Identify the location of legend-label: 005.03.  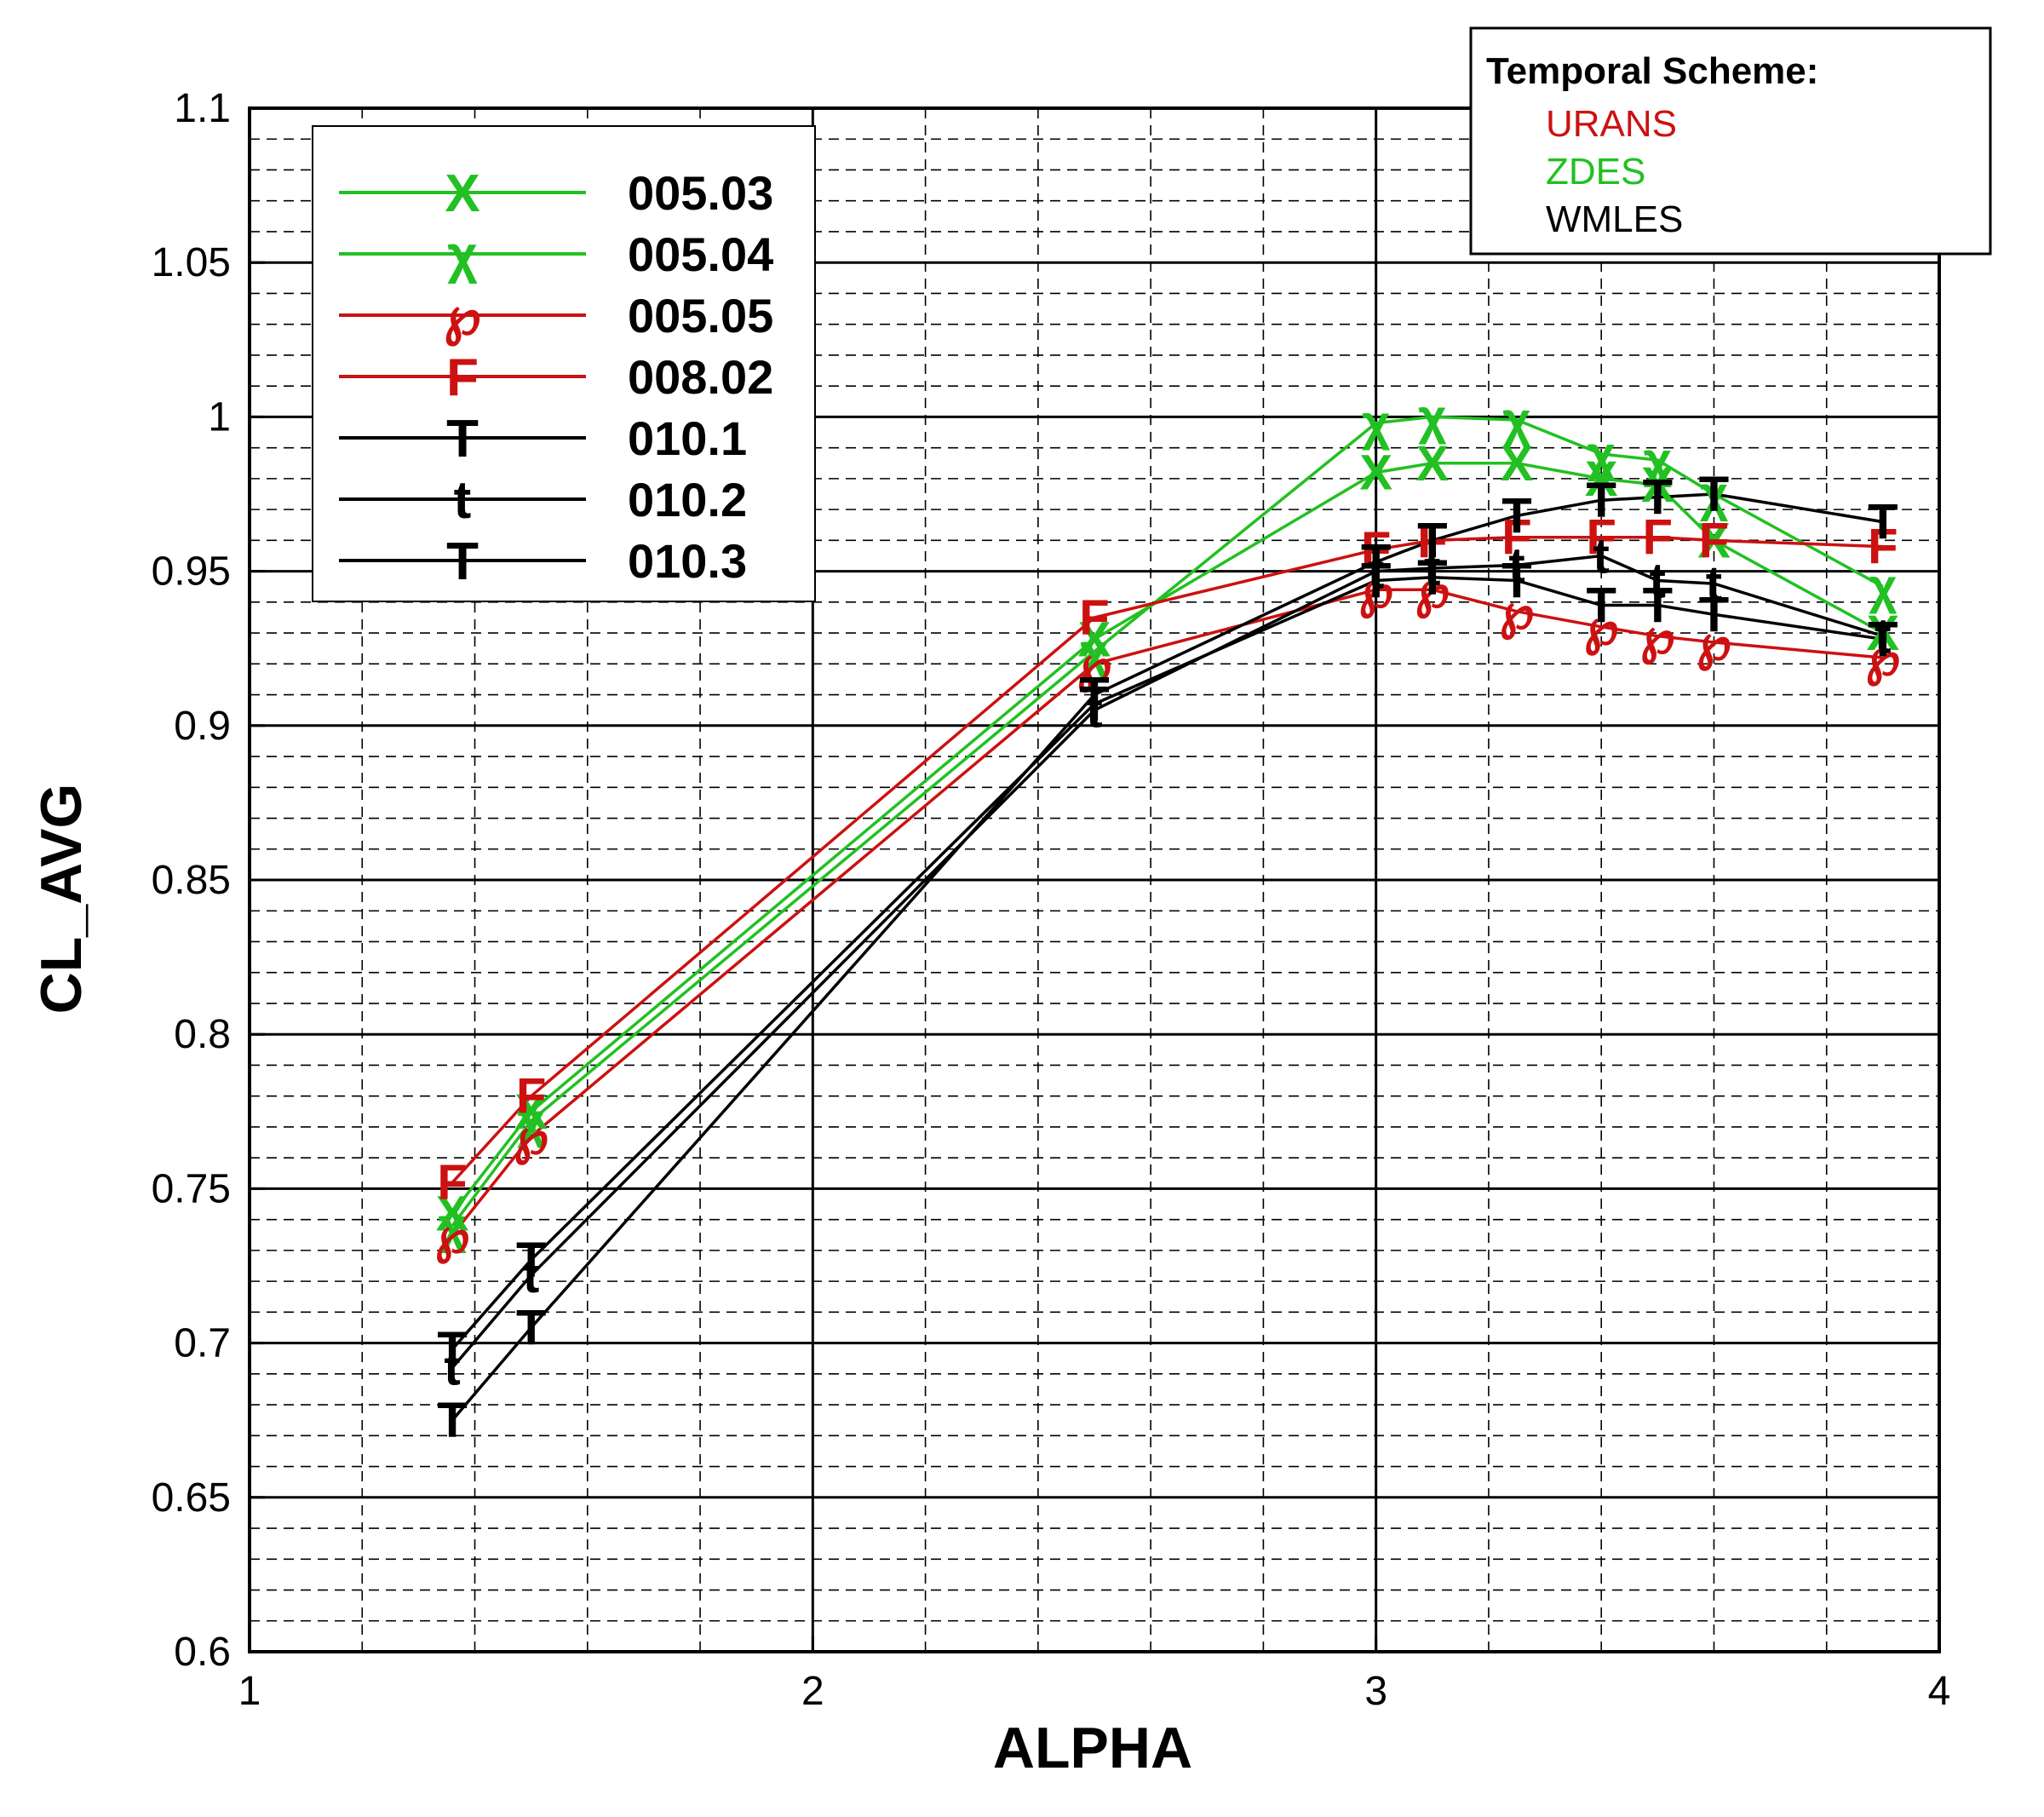
(700, 193).